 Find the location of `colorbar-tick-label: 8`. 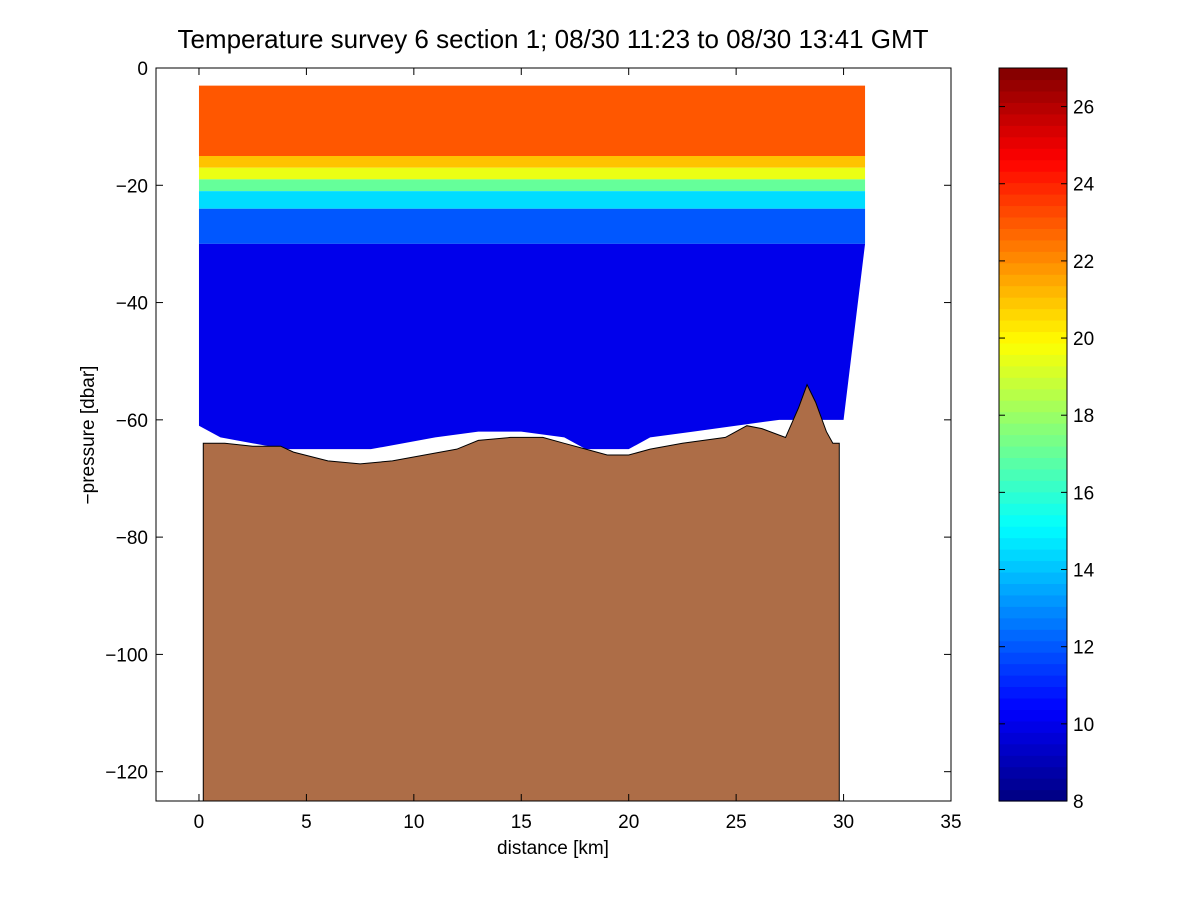

colorbar-tick-label: 8 is located at coordinates (1078, 802).